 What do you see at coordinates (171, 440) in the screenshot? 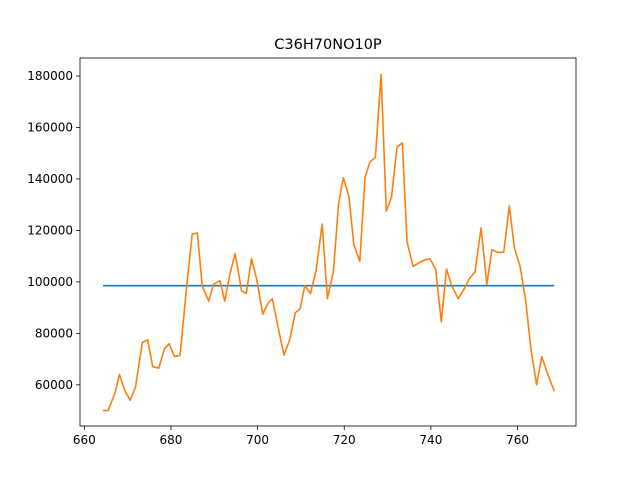
I see `x-tick-label: 680` at bounding box center [171, 440].